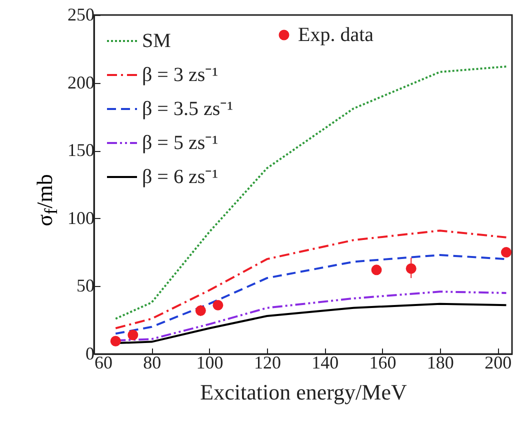  Describe the element at coordinates (81, 82) in the screenshot. I see `y-tick-label: 200` at that location.